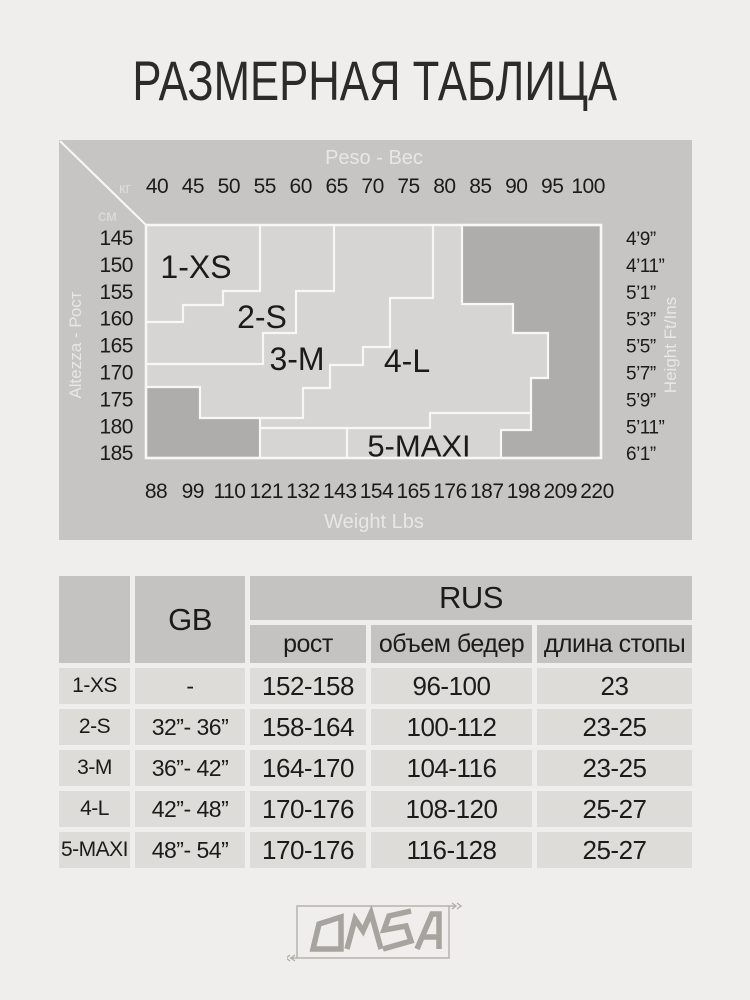 This screenshot has width=750, height=1000. I want to click on boundary-s-m, so click(241, 295).